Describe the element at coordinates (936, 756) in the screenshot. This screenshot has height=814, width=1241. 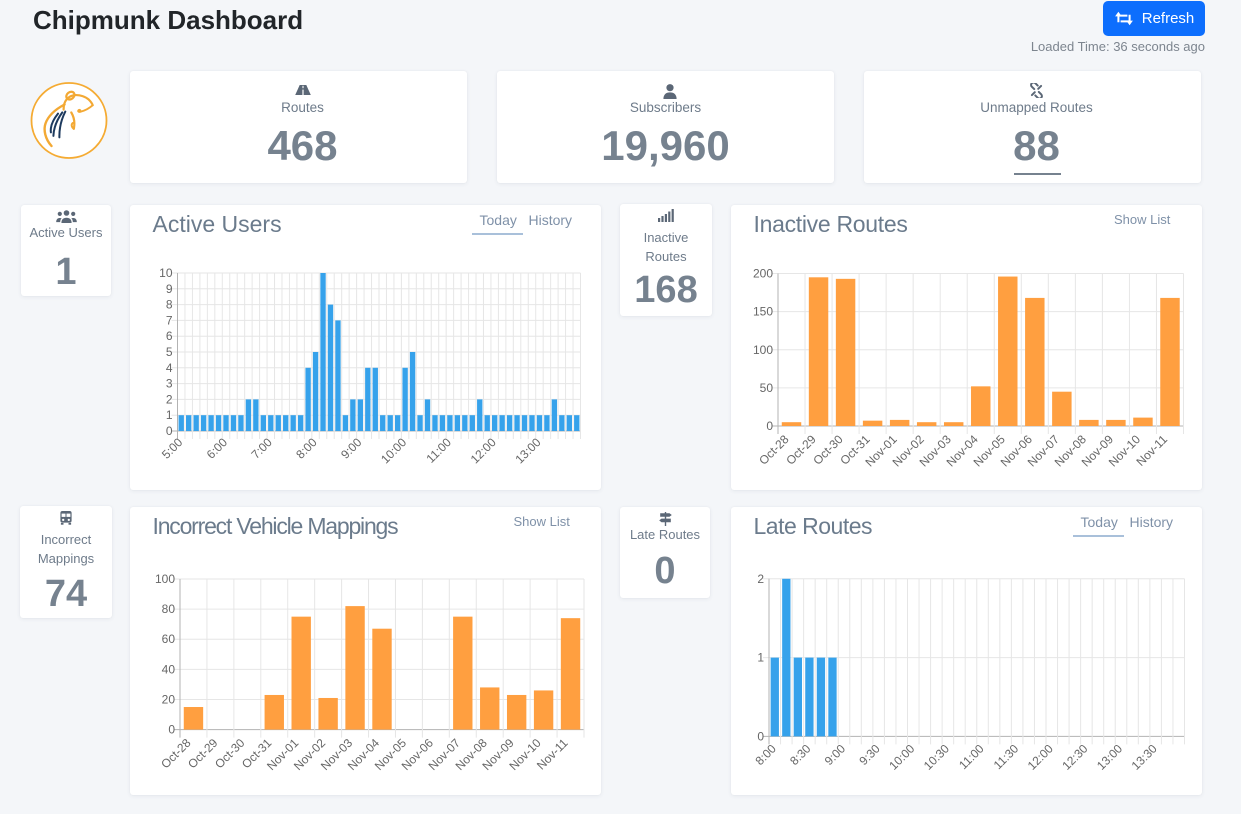
I see `svg-text: 10:30` at that location.